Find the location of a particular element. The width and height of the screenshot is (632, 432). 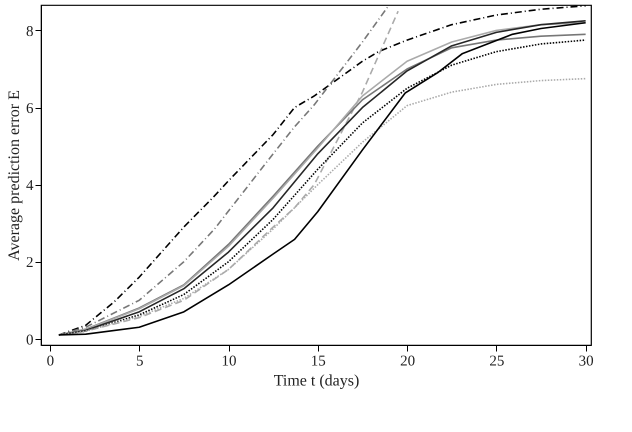

y-tick-label: 2 is located at coordinates (30, 263).